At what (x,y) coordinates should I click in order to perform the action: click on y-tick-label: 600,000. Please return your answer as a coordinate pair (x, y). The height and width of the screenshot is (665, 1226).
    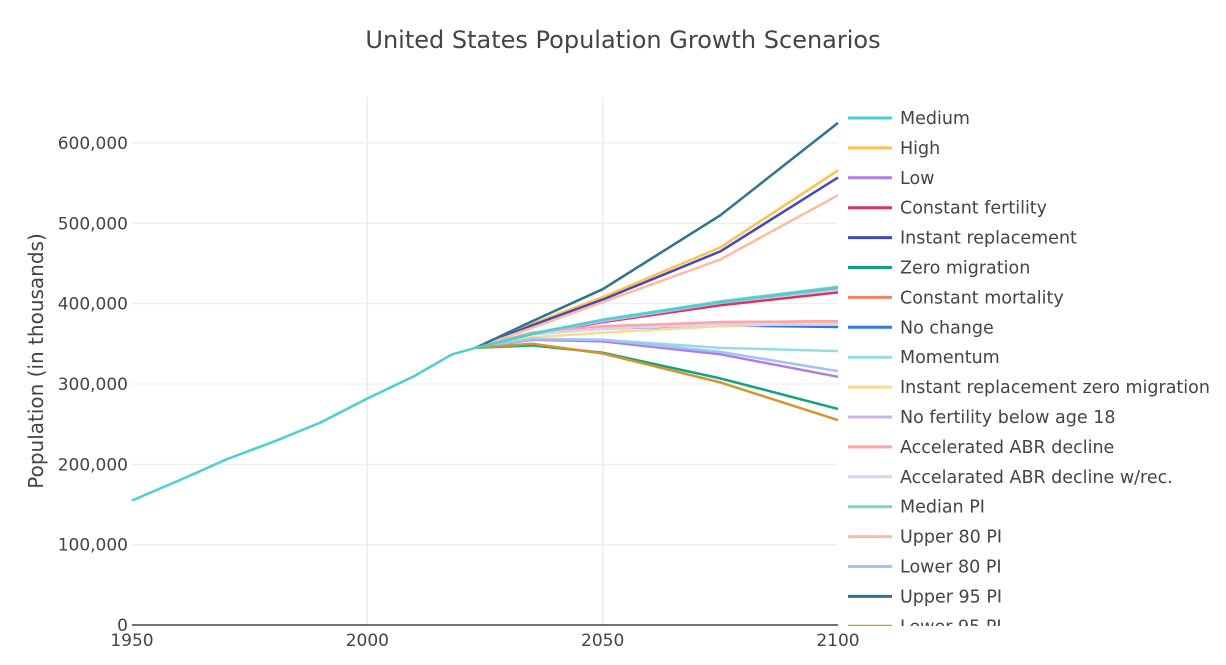
    Looking at the image, I should click on (93, 144).